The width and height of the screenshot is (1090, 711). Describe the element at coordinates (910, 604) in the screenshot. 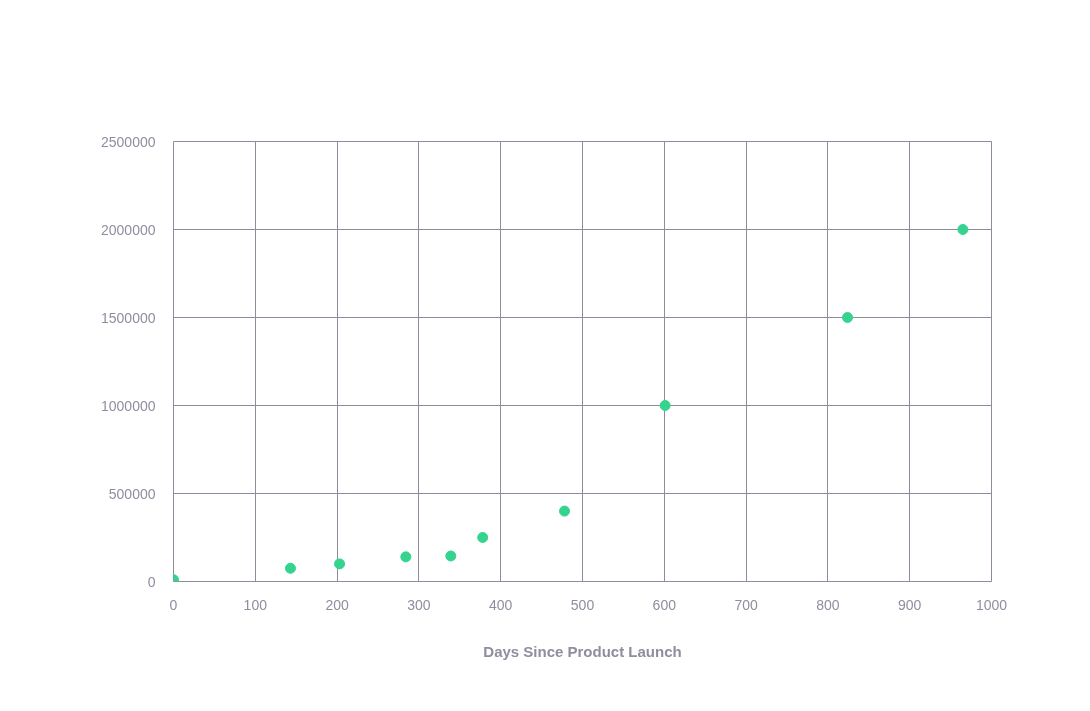

I see `x-tick-label: 900` at that location.